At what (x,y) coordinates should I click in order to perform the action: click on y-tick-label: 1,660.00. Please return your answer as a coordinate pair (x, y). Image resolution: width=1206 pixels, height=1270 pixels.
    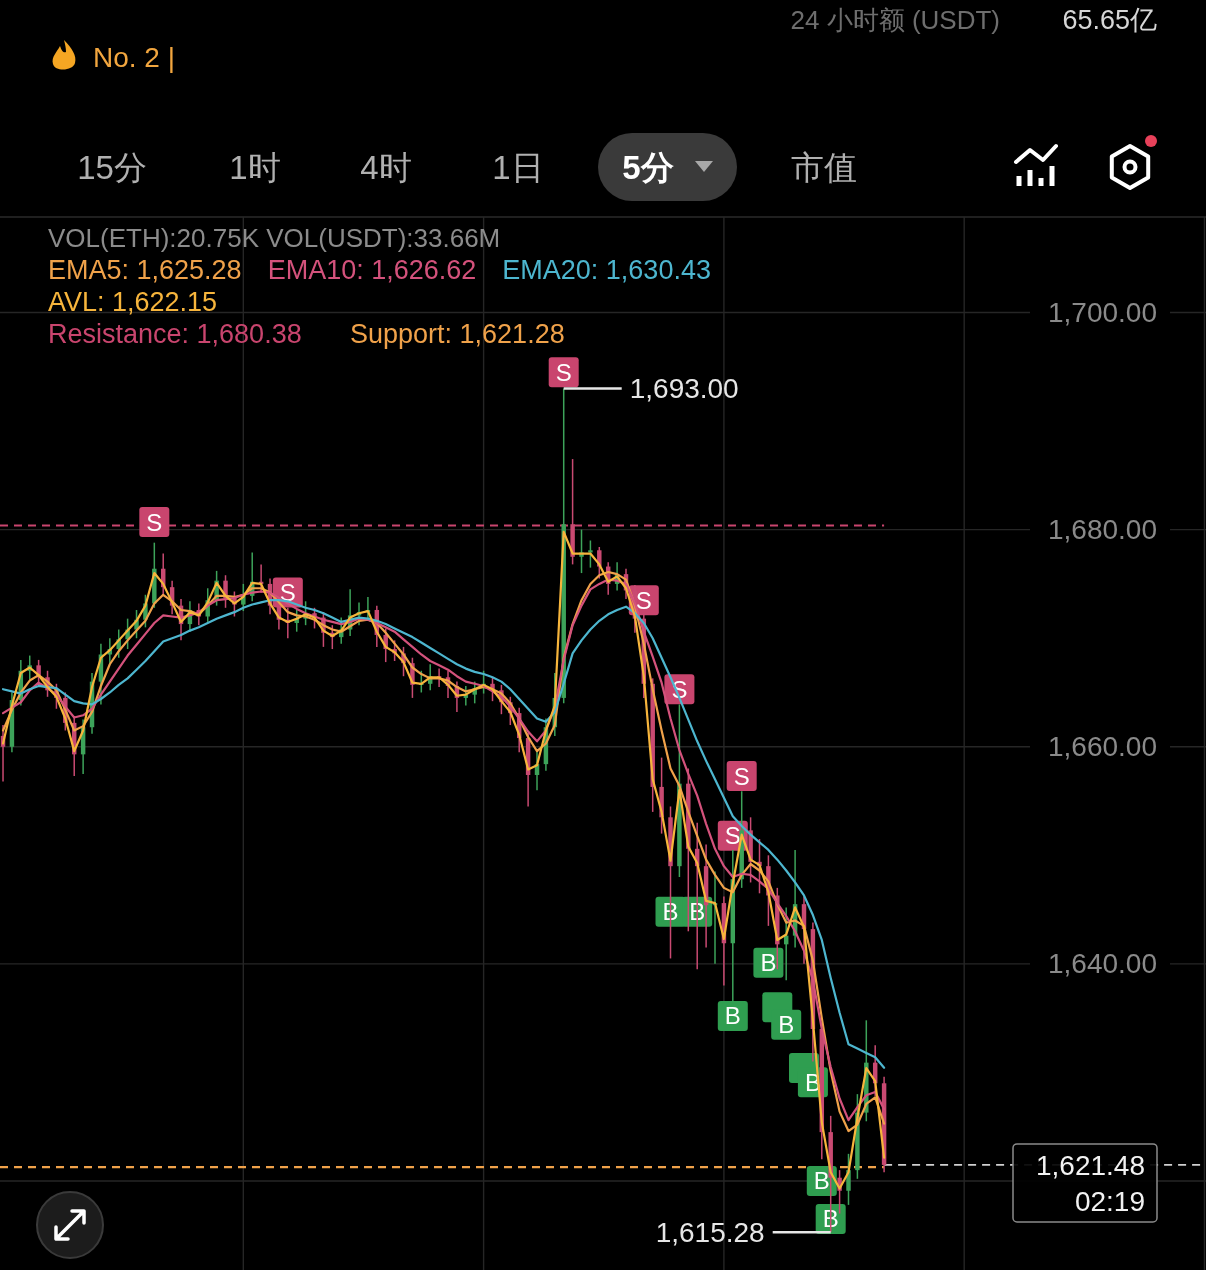
    Looking at the image, I should click on (1102, 747).